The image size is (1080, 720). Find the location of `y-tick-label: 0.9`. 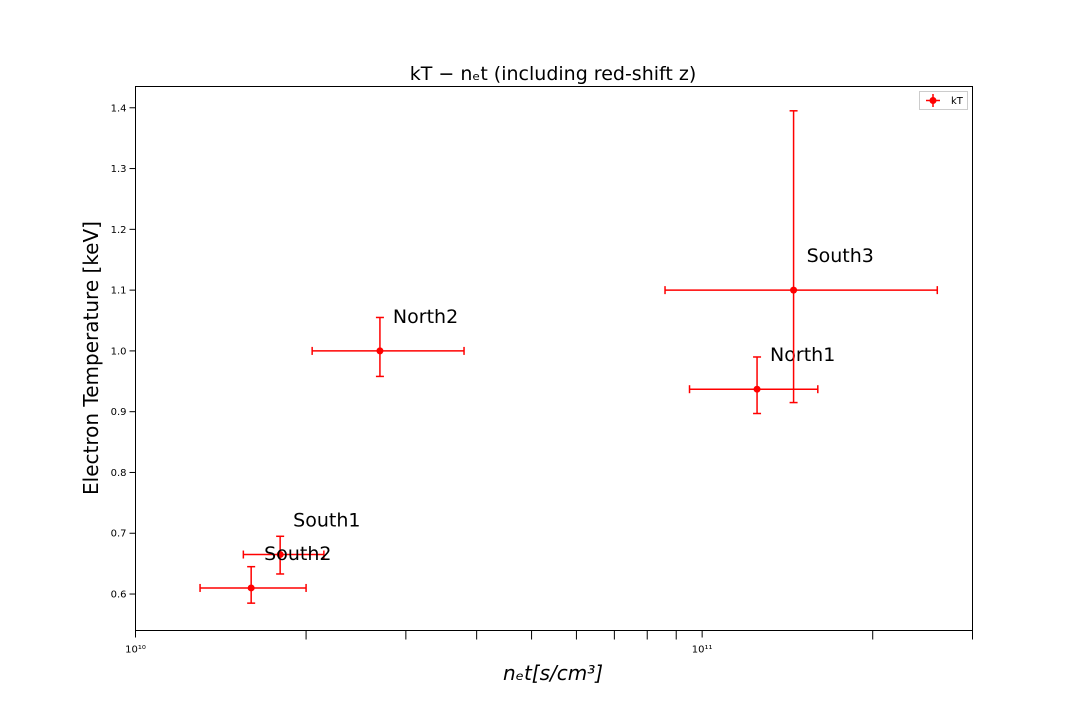

y-tick-label: 0.9 is located at coordinates (119, 412).